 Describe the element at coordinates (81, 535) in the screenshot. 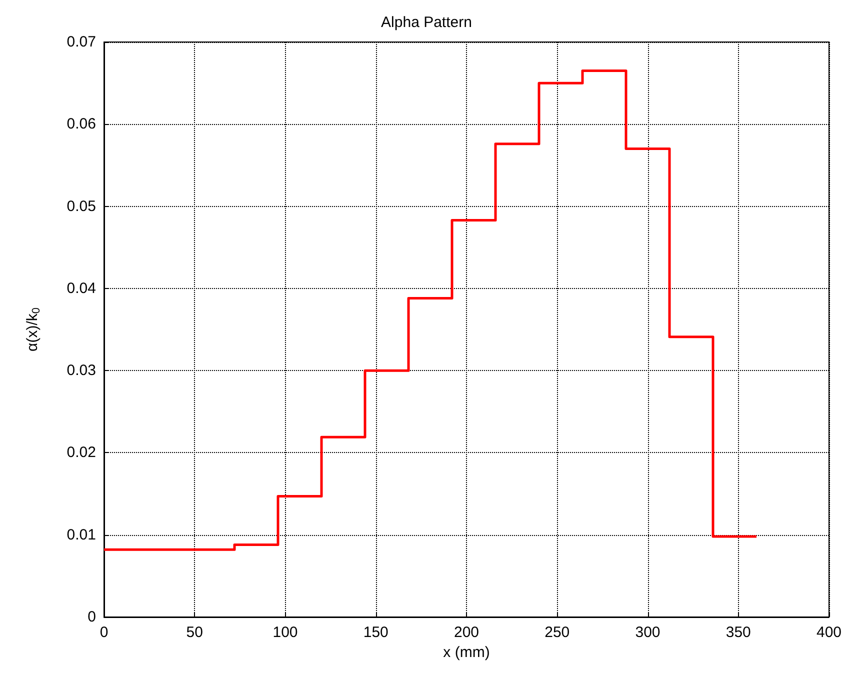

I see `y-tick-label: 0.01` at that location.